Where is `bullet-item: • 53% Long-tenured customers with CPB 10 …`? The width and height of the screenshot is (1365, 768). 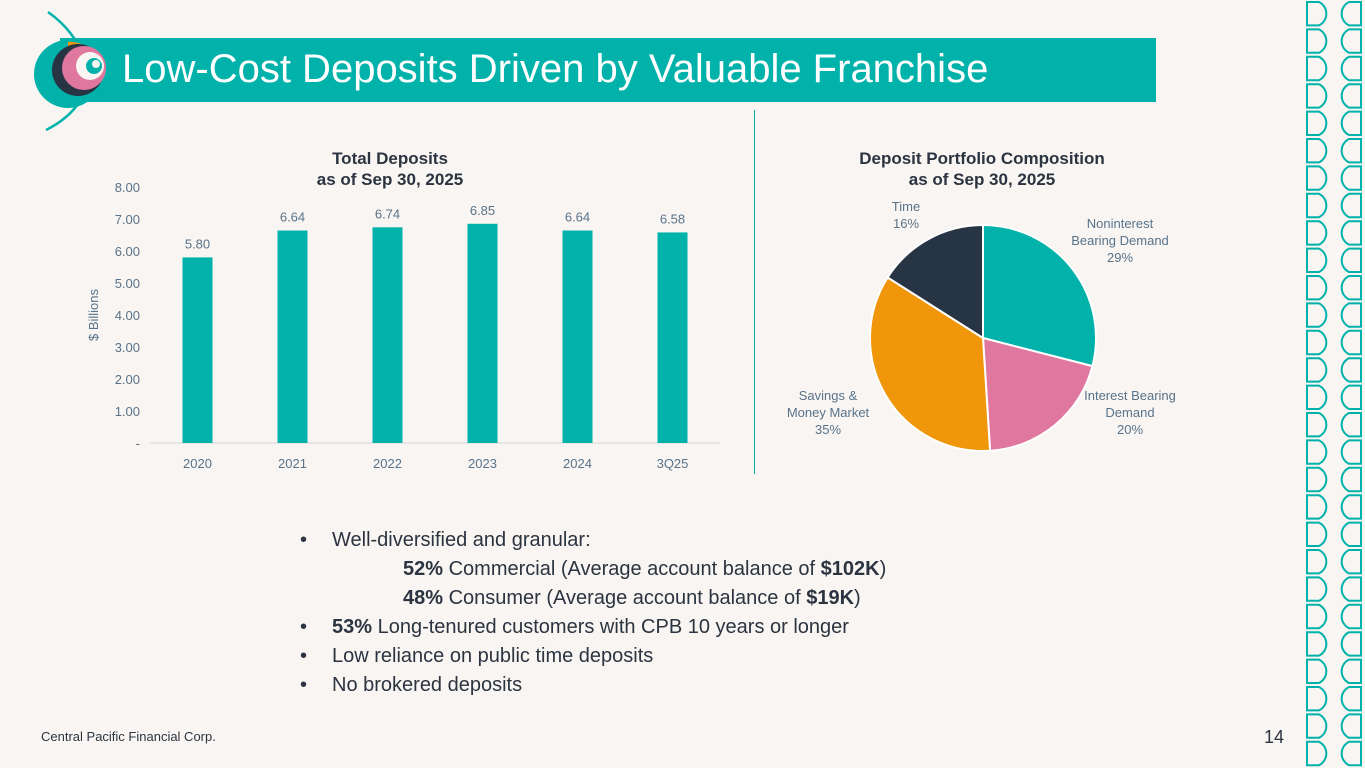
bullet-item: • 53% Long-tenured customers with CPB 10 … is located at coordinates (593, 627).